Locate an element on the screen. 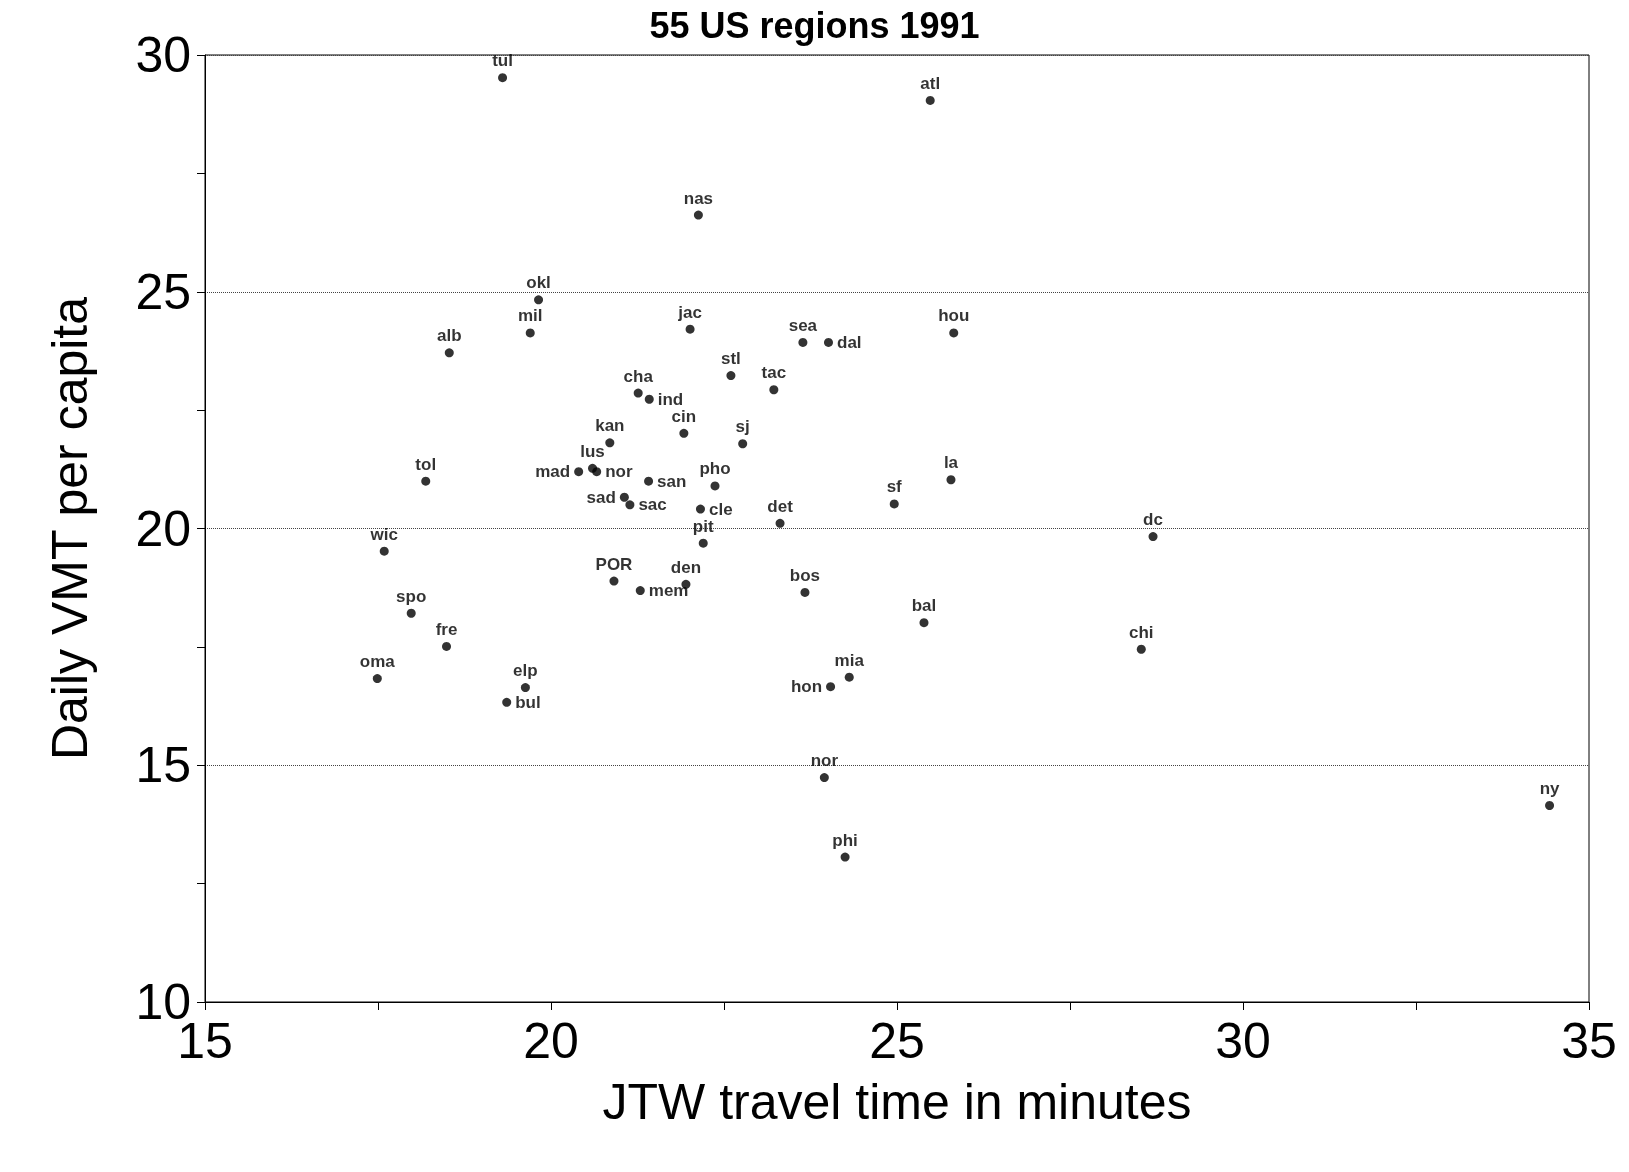 The width and height of the screenshot is (1629, 1172). data-label: elp is located at coordinates (525, 671).